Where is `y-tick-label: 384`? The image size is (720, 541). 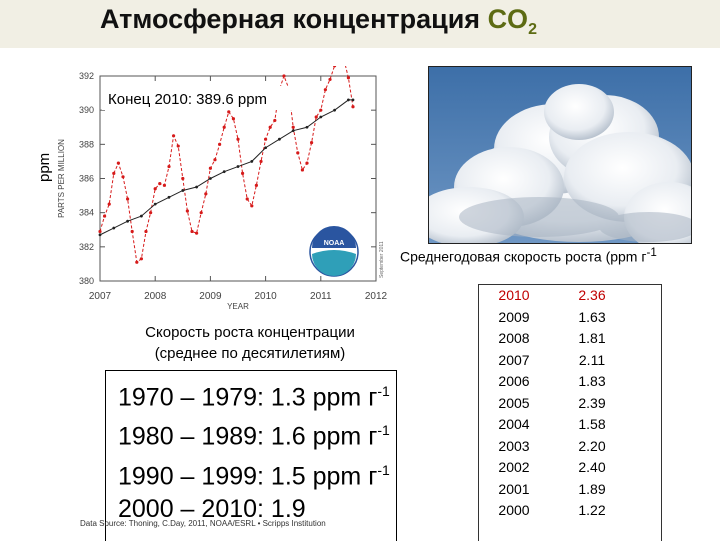 y-tick-label: 384 is located at coordinates (86, 213).